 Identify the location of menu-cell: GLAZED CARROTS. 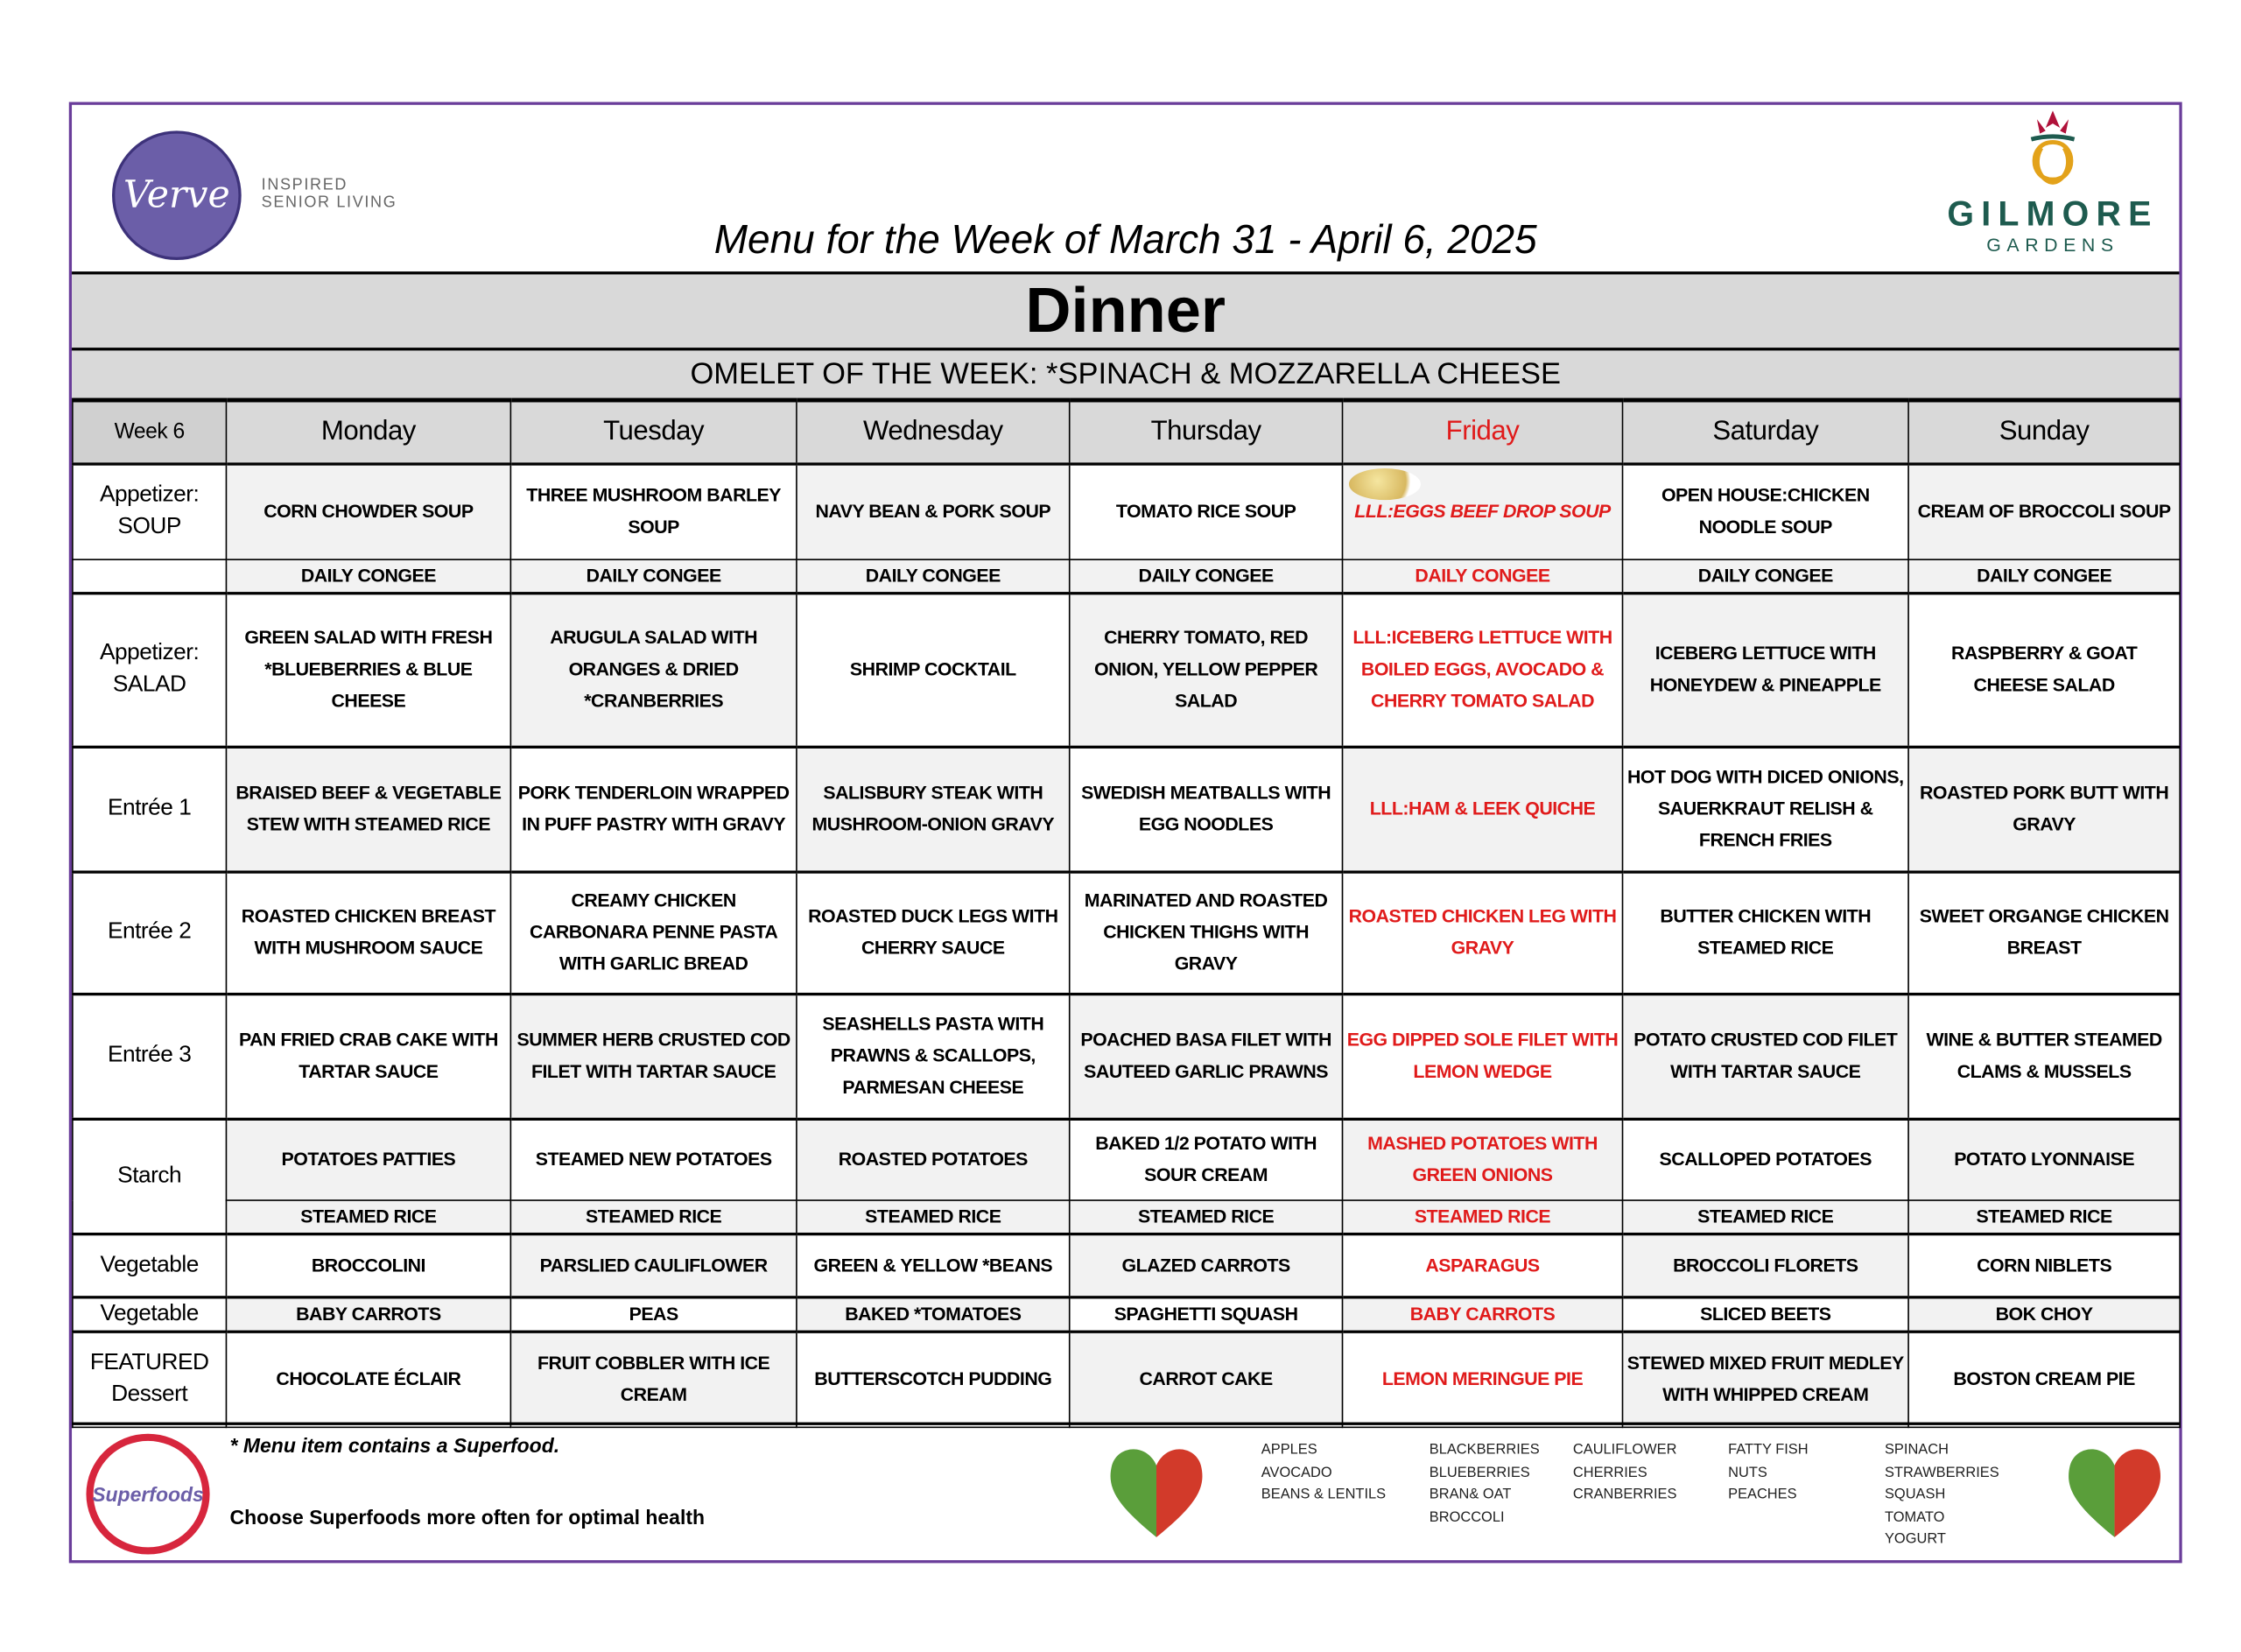
(1206, 1265).